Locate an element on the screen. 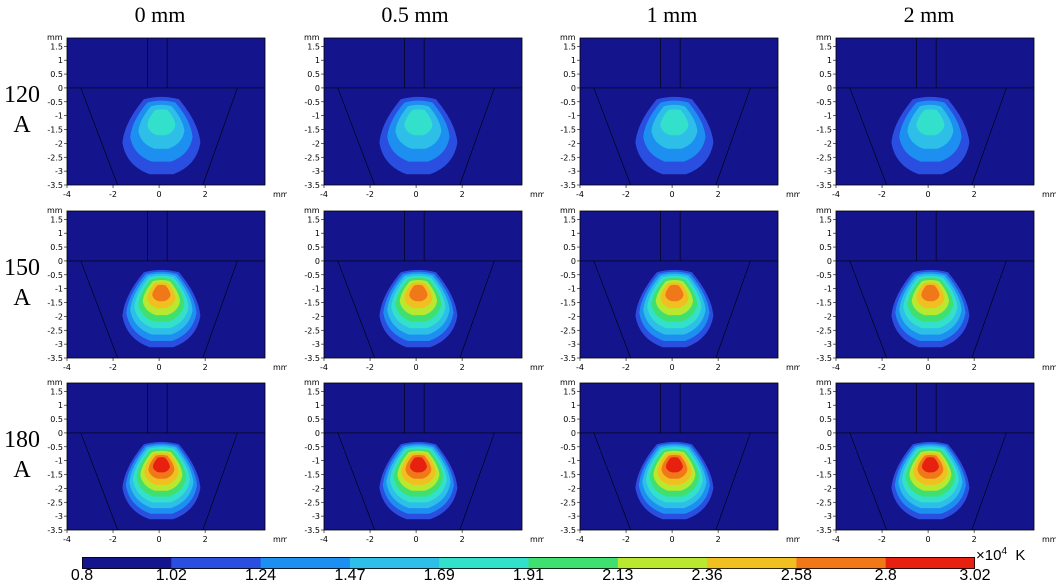 The width and height of the screenshot is (1059, 587). colorbar-tick-label: 2.8 is located at coordinates (885, 575).